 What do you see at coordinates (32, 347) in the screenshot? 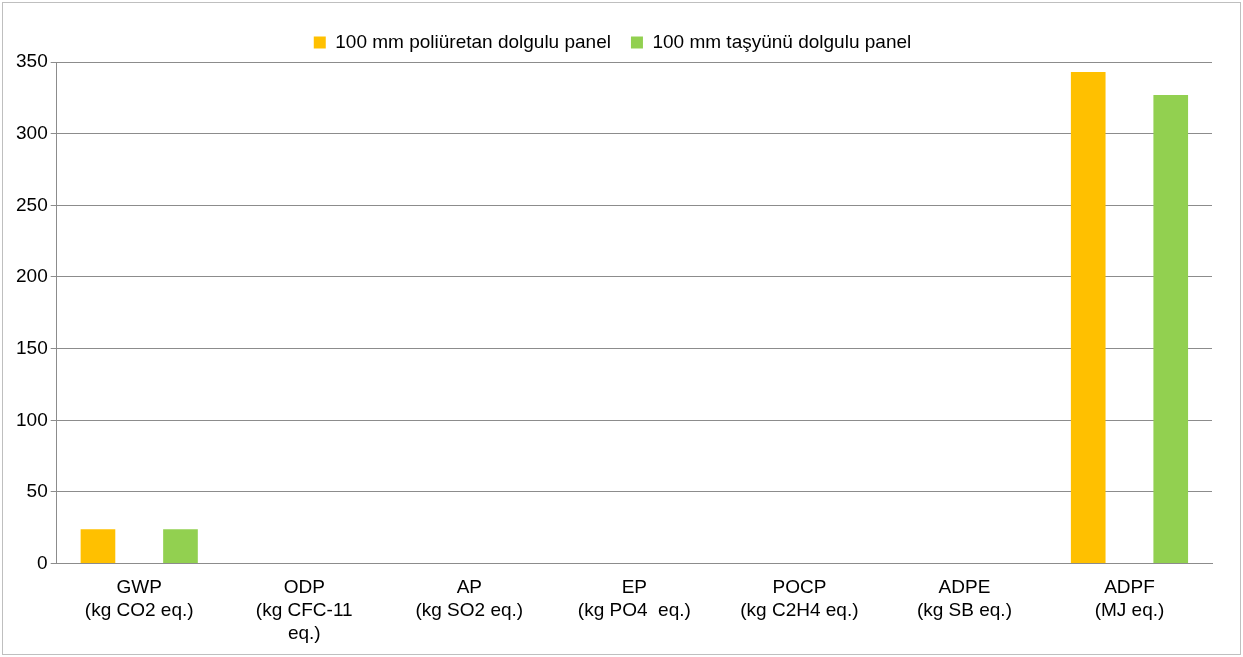
I see `y-tick-label: 150` at bounding box center [32, 347].